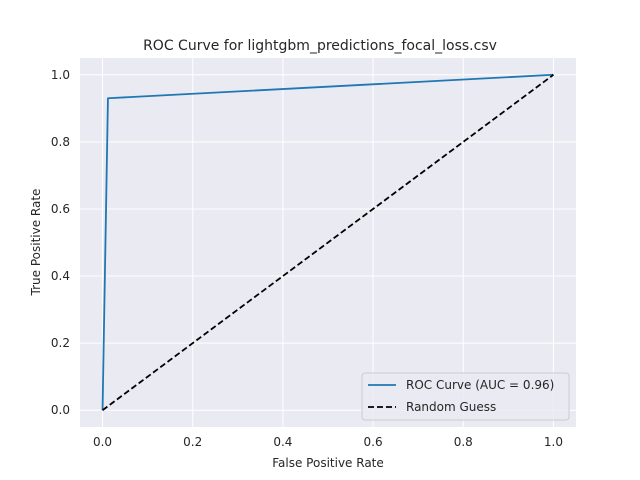  What do you see at coordinates (373, 442) in the screenshot?
I see `x-tick-label: 0.6` at bounding box center [373, 442].